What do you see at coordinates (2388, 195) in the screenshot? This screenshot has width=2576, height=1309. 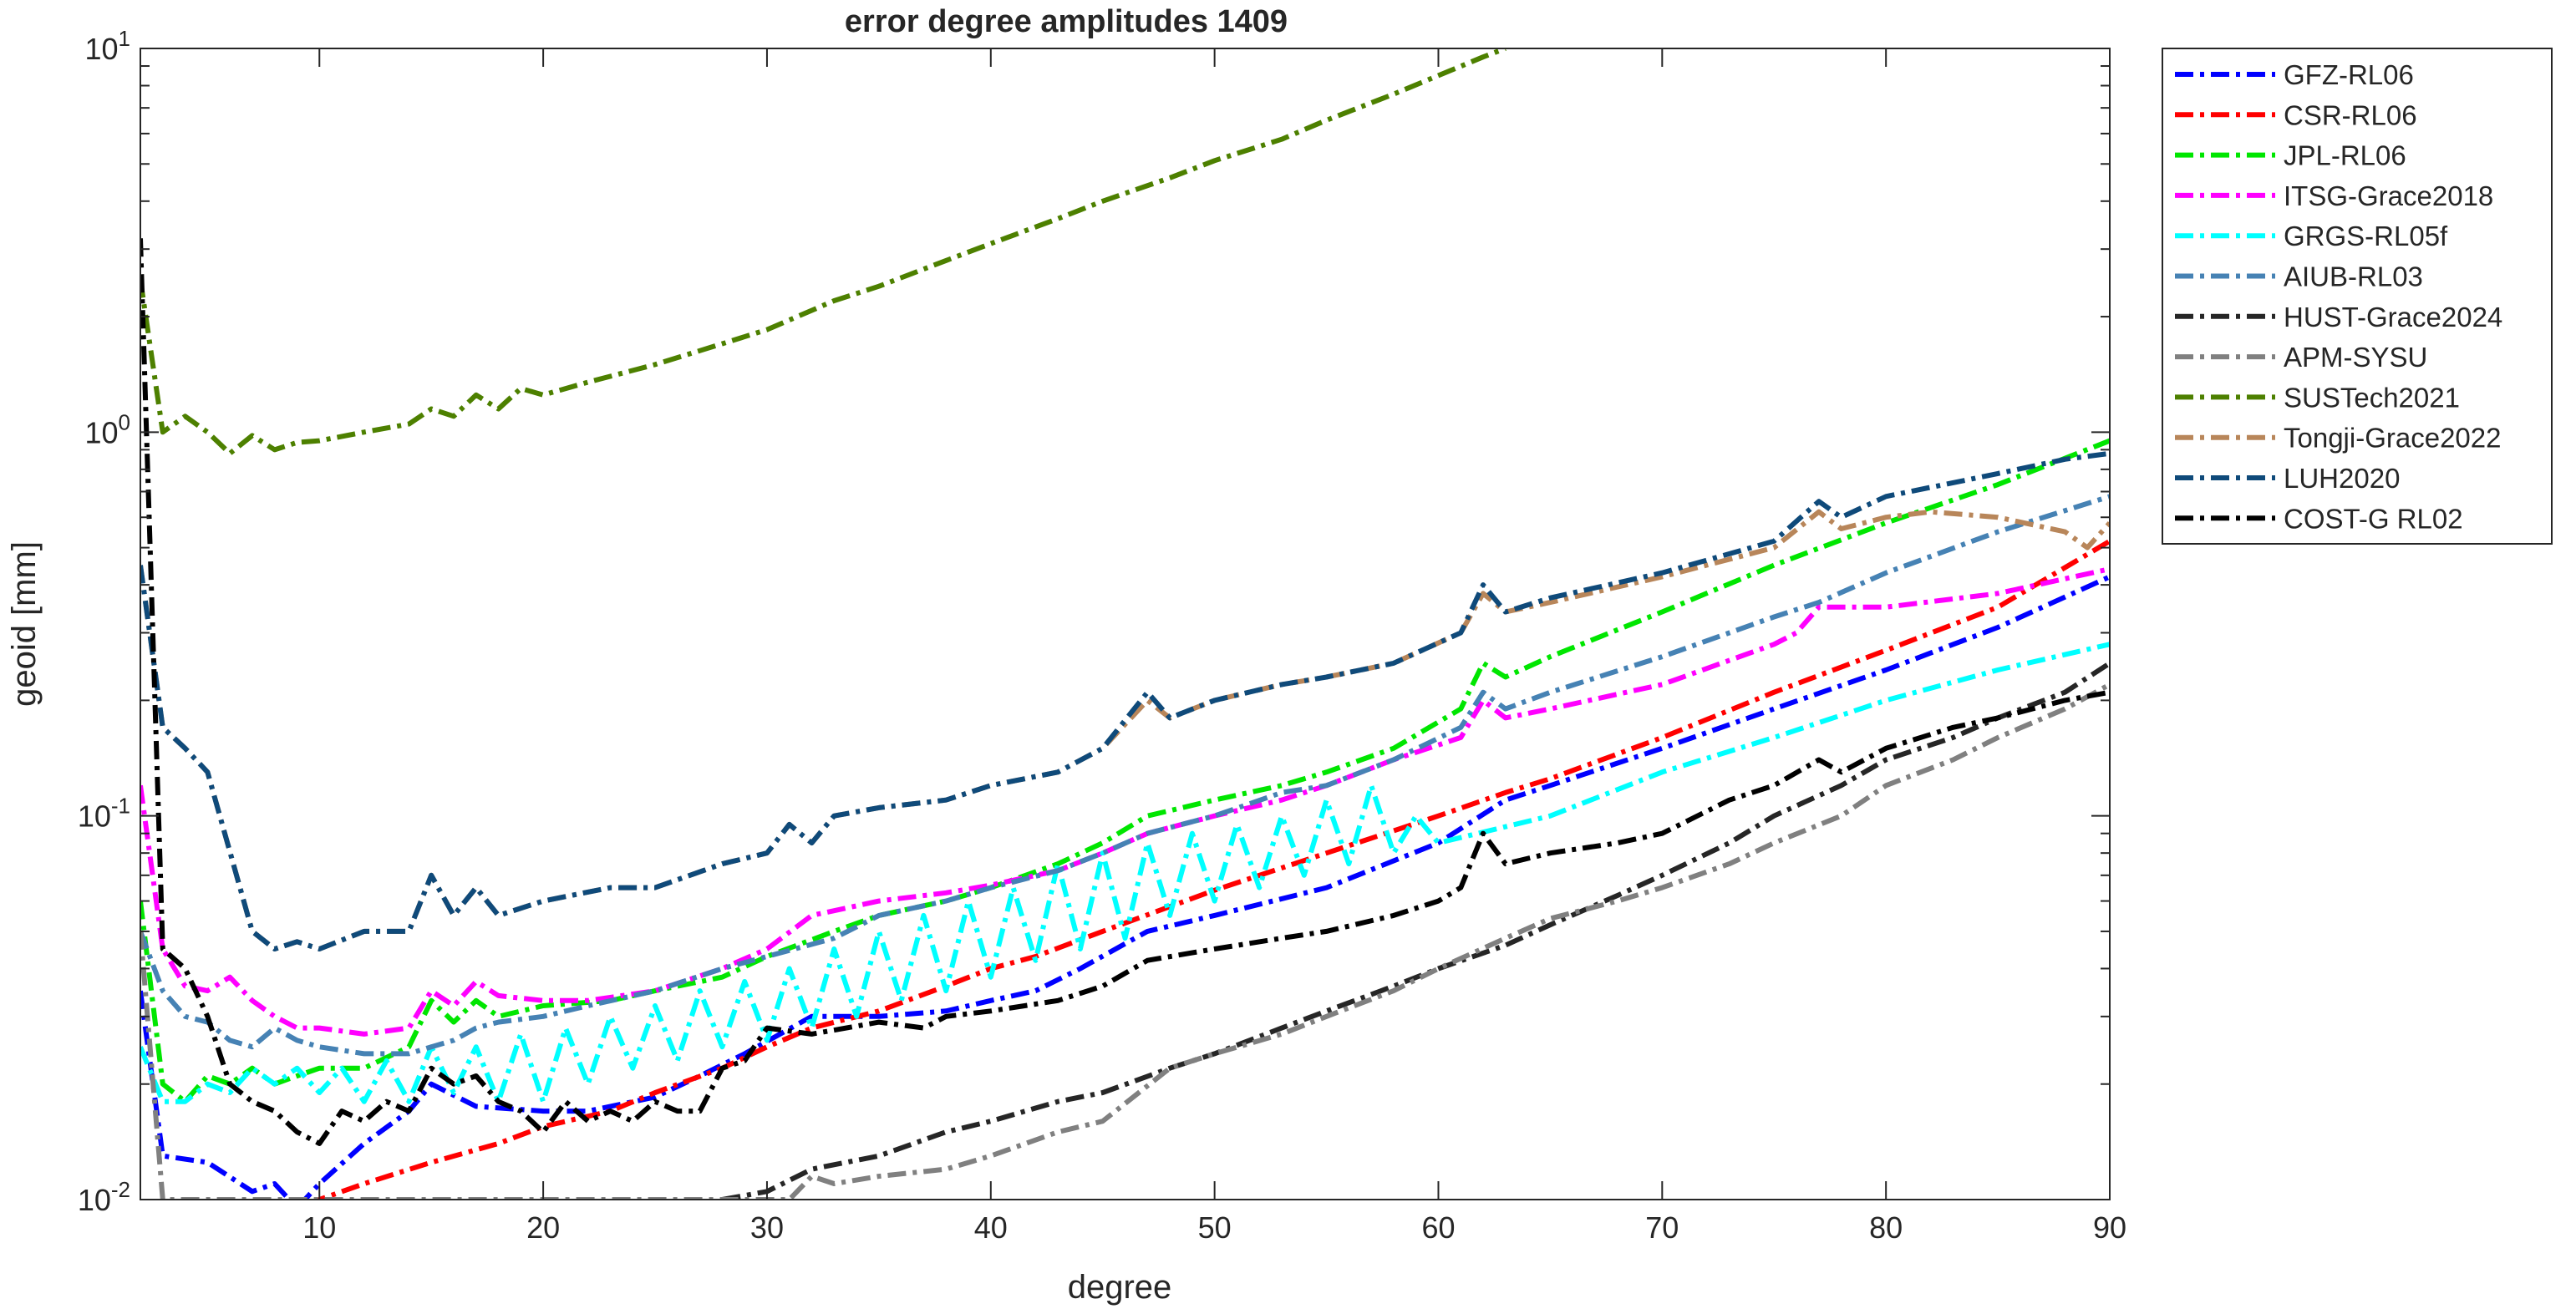 I see `legend-label: ITSG-Grace2018` at bounding box center [2388, 195].